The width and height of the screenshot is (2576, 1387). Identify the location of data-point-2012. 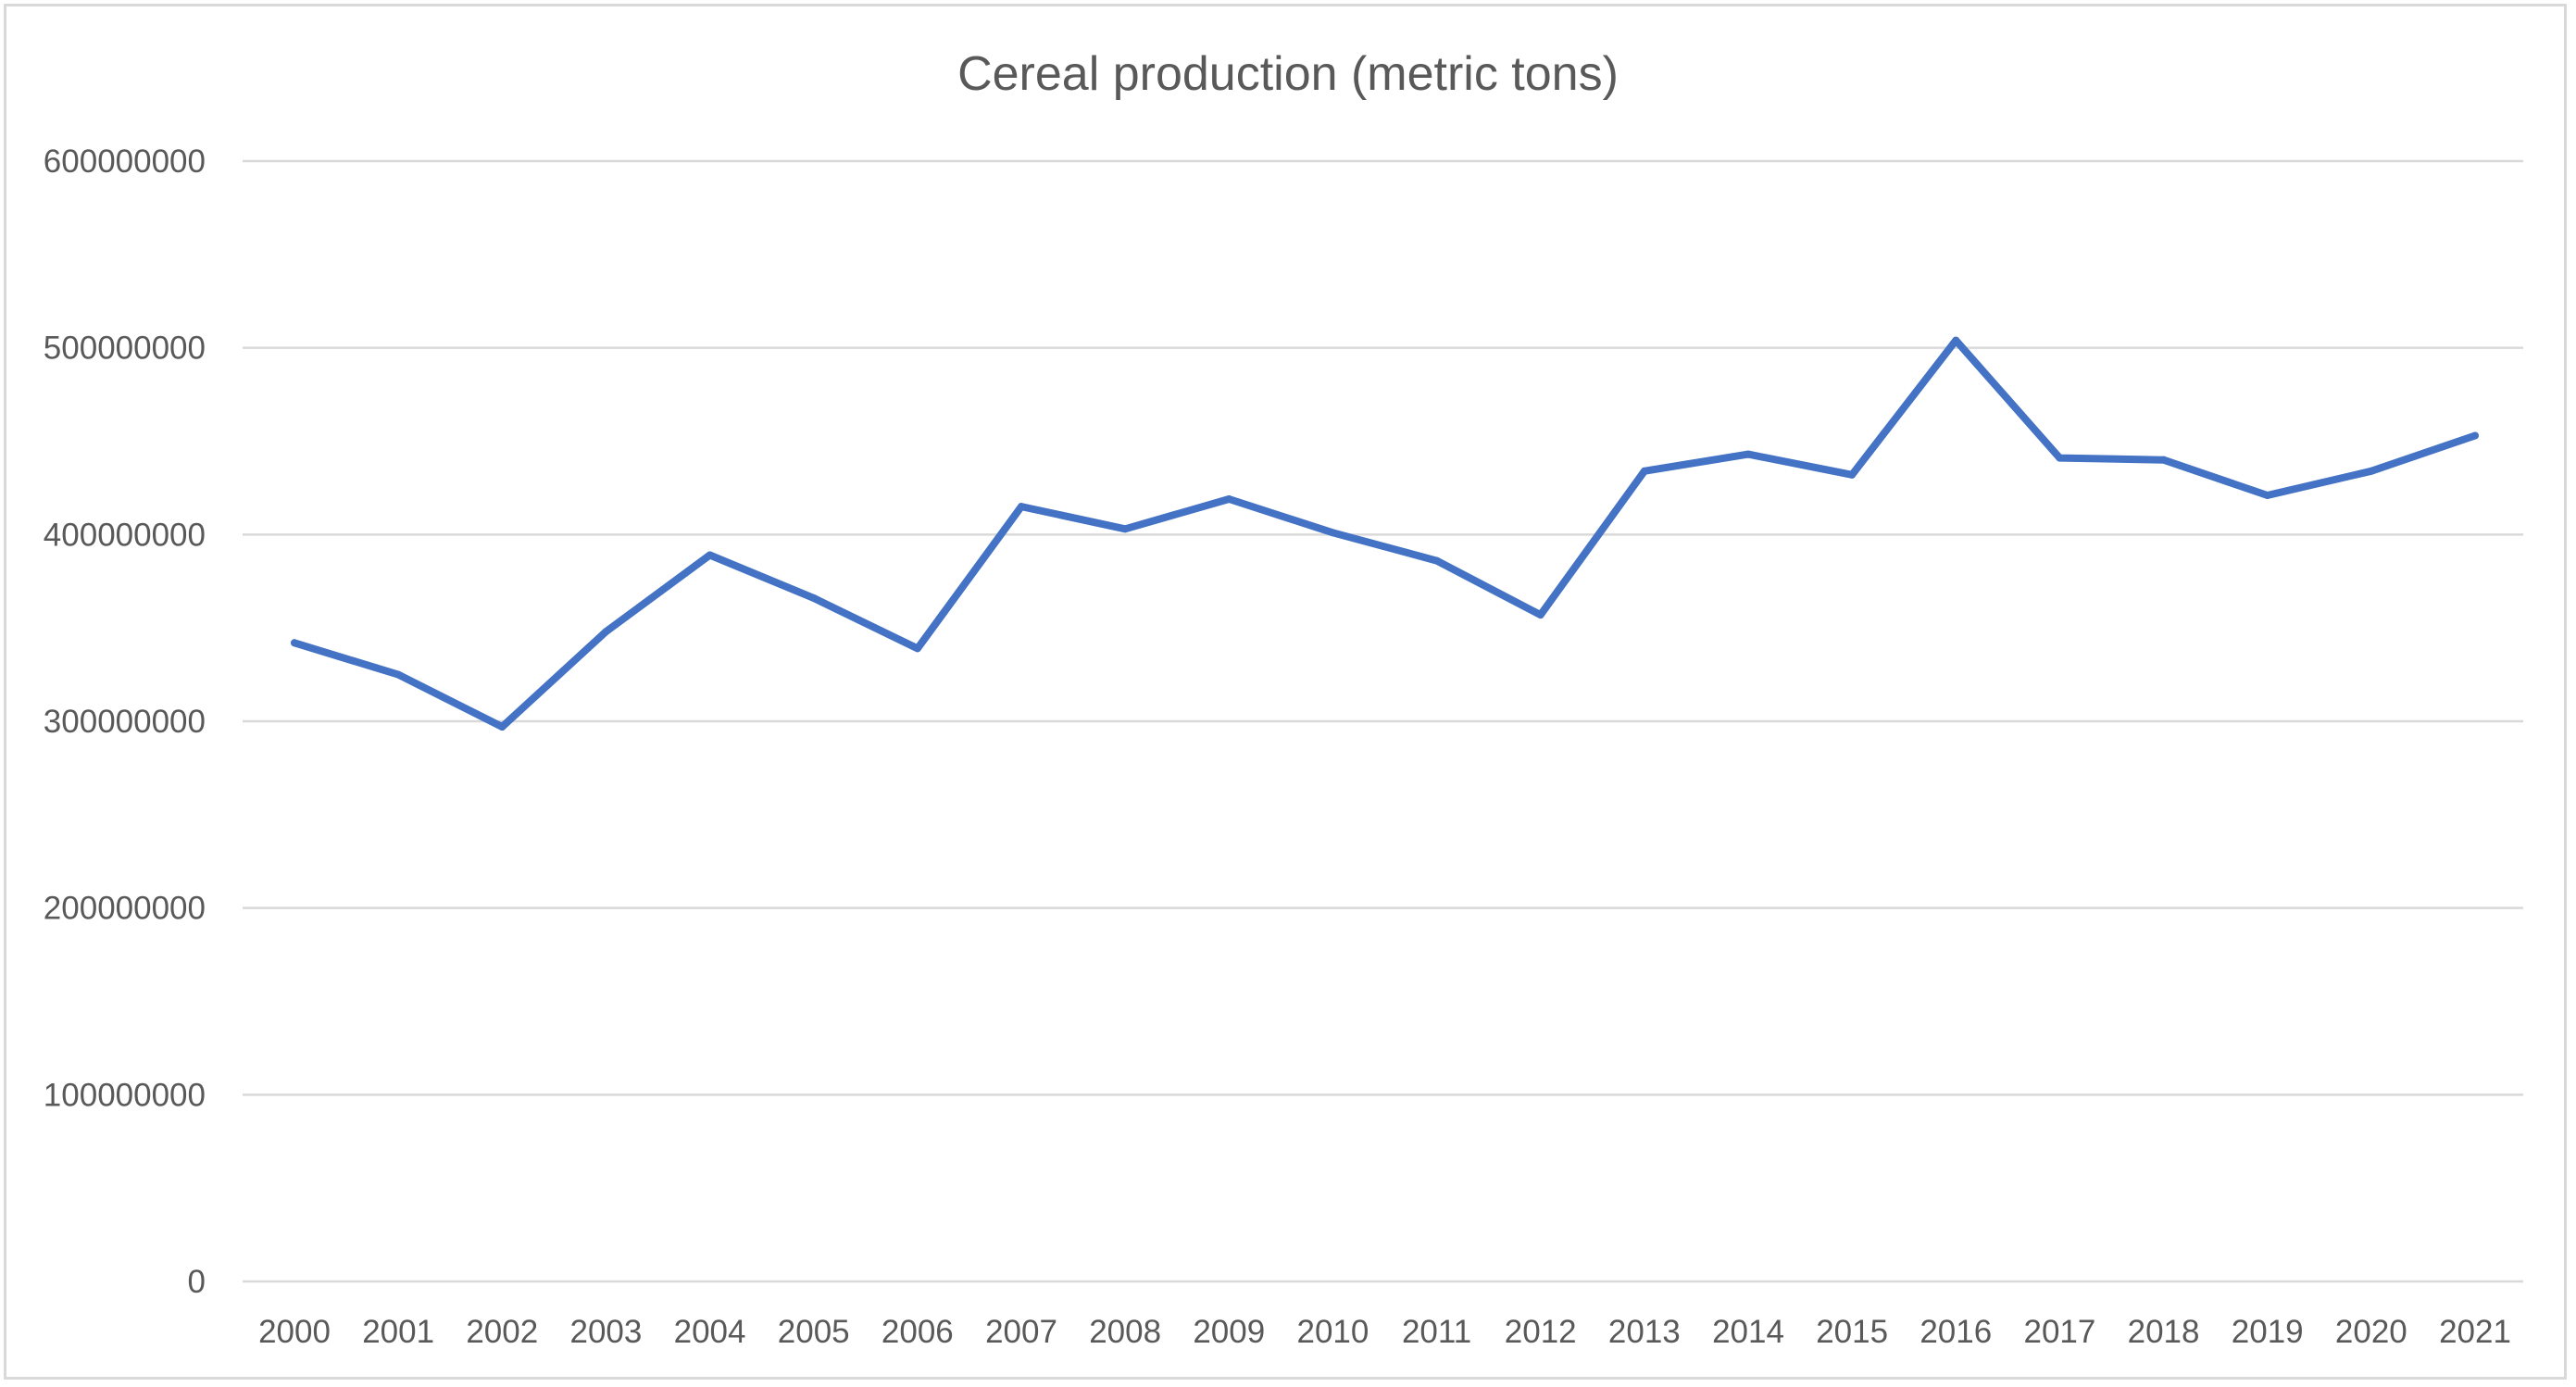
(1540, 615).